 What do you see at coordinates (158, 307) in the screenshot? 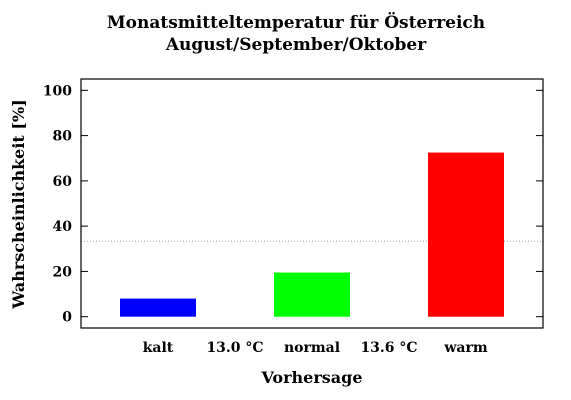
I see `bar-kalt` at bounding box center [158, 307].